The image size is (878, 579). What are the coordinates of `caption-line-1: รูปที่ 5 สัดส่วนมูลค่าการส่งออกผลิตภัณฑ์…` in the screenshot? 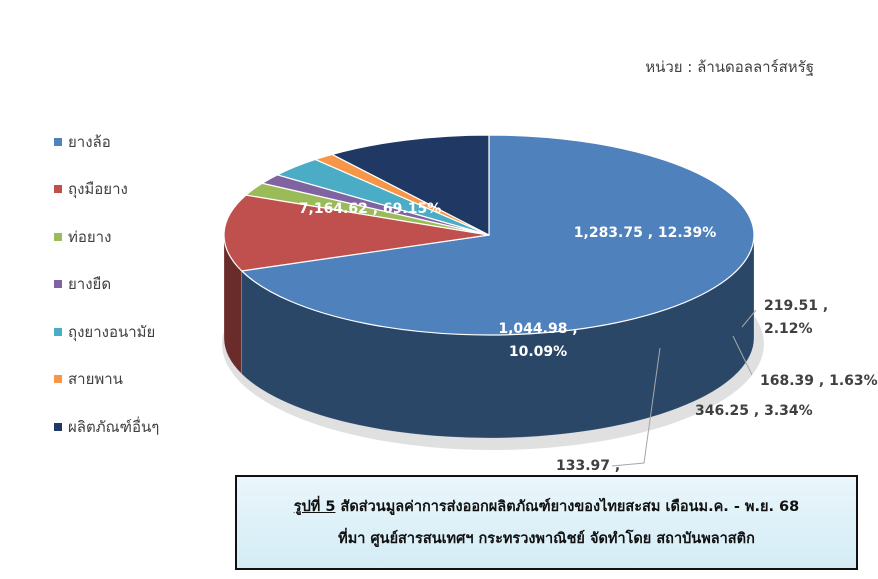 It's located at (546, 507).